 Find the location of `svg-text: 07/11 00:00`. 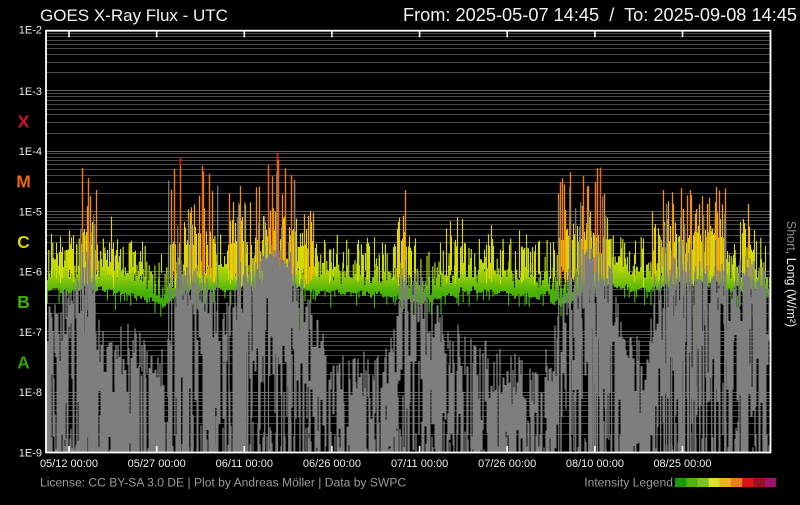

svg-text: 07/11 00:00 is located at coordinates (419, 464).